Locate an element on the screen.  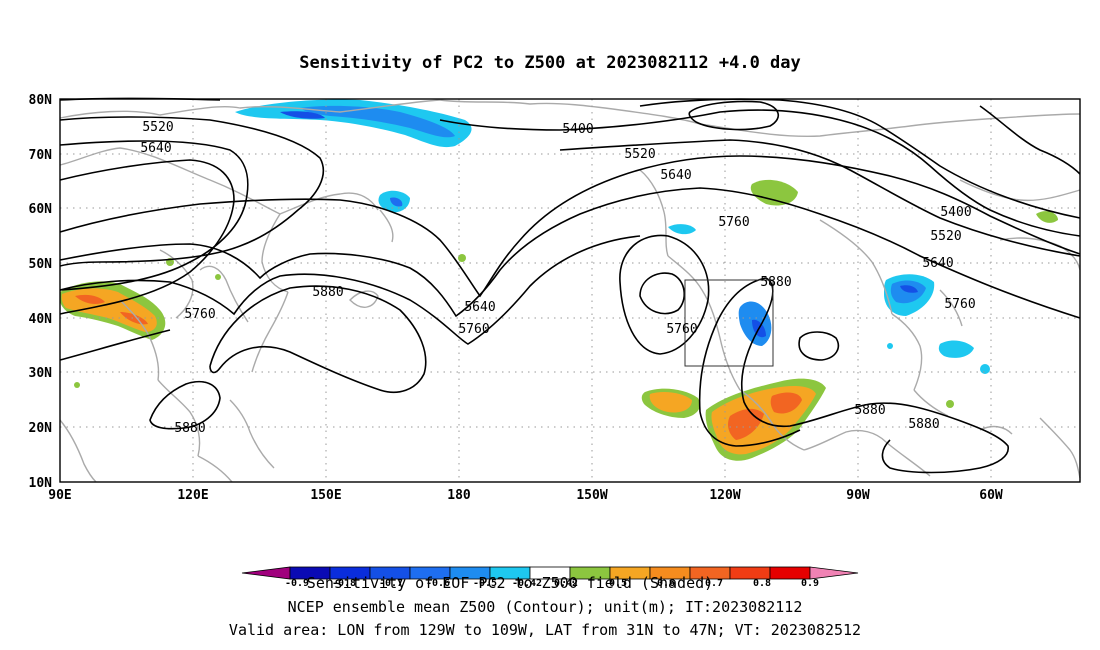
contour-5520-west is located at coordinates (192, 191).